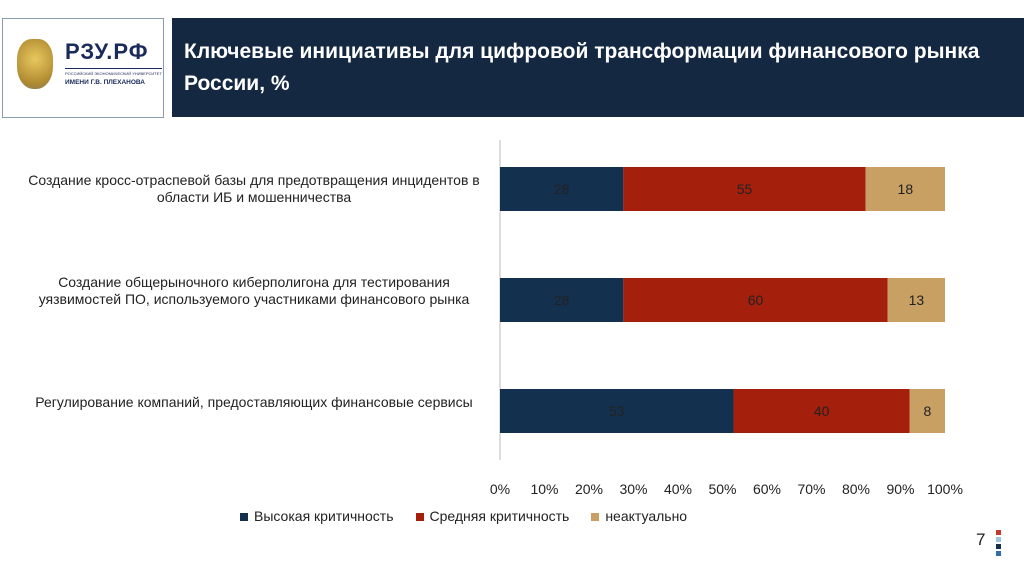 This screenshot has width=1024, height=574. I want to click on logo-subtitle: РОССИЙСКИЙ ЭКОНОМИЧЕСКИЙ УНИВЕРСИТЕТ, so click(113, 72).